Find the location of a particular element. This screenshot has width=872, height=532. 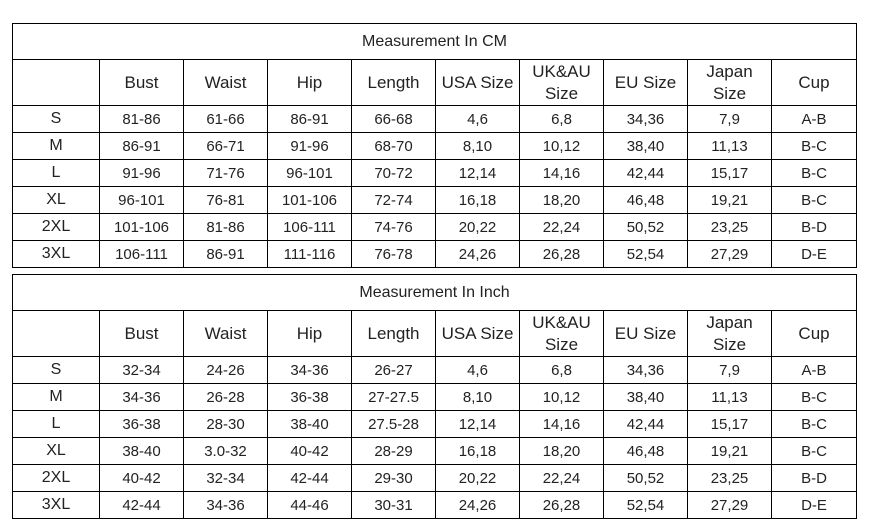

table-cell: 27-27.5 is located at coordinates (393, 397).